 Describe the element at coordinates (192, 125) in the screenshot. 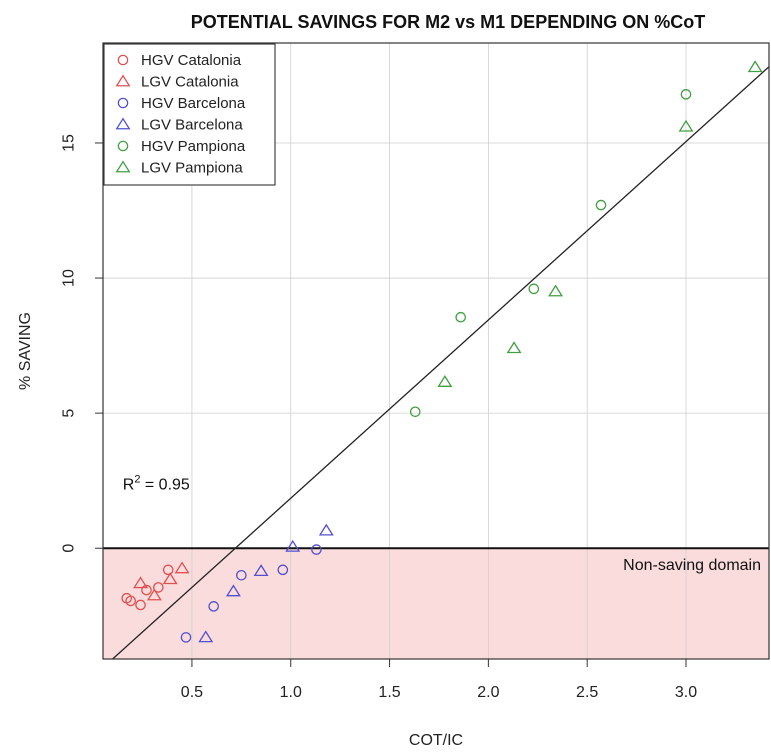

I see `legend-label: LGV Barcelona` at that location.